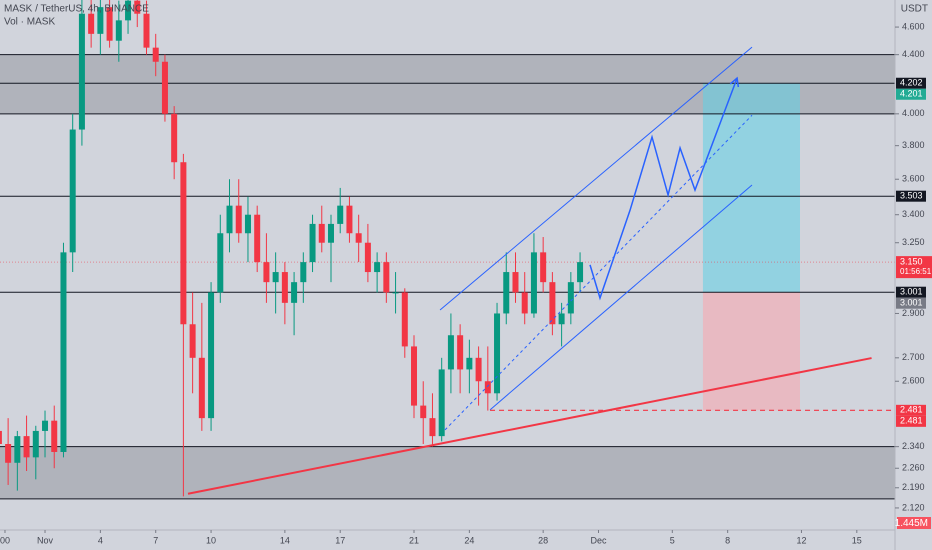 This screenshot has height=550, width=932. What do you see at coordinates (913, 242) in the screenshot?
I see `y-tick-label: 3.250` at bounding box center [913, 242].